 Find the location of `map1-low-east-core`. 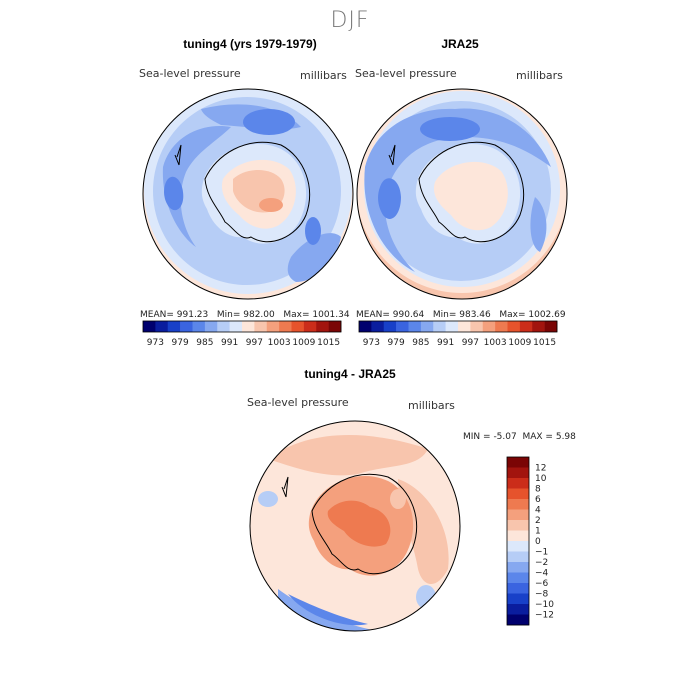

map1-low-east-core is located at coordinates (313, 231).